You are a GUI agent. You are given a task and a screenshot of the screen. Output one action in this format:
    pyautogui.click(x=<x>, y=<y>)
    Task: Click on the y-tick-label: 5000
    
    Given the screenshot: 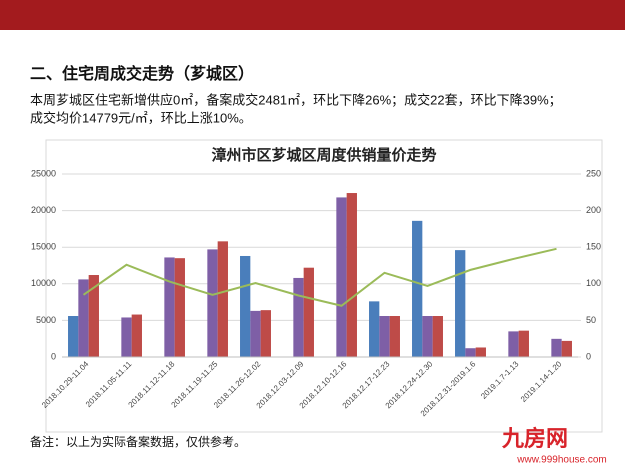 What is the action you would take?
    pyautogui.click(x=46, y=320)
    